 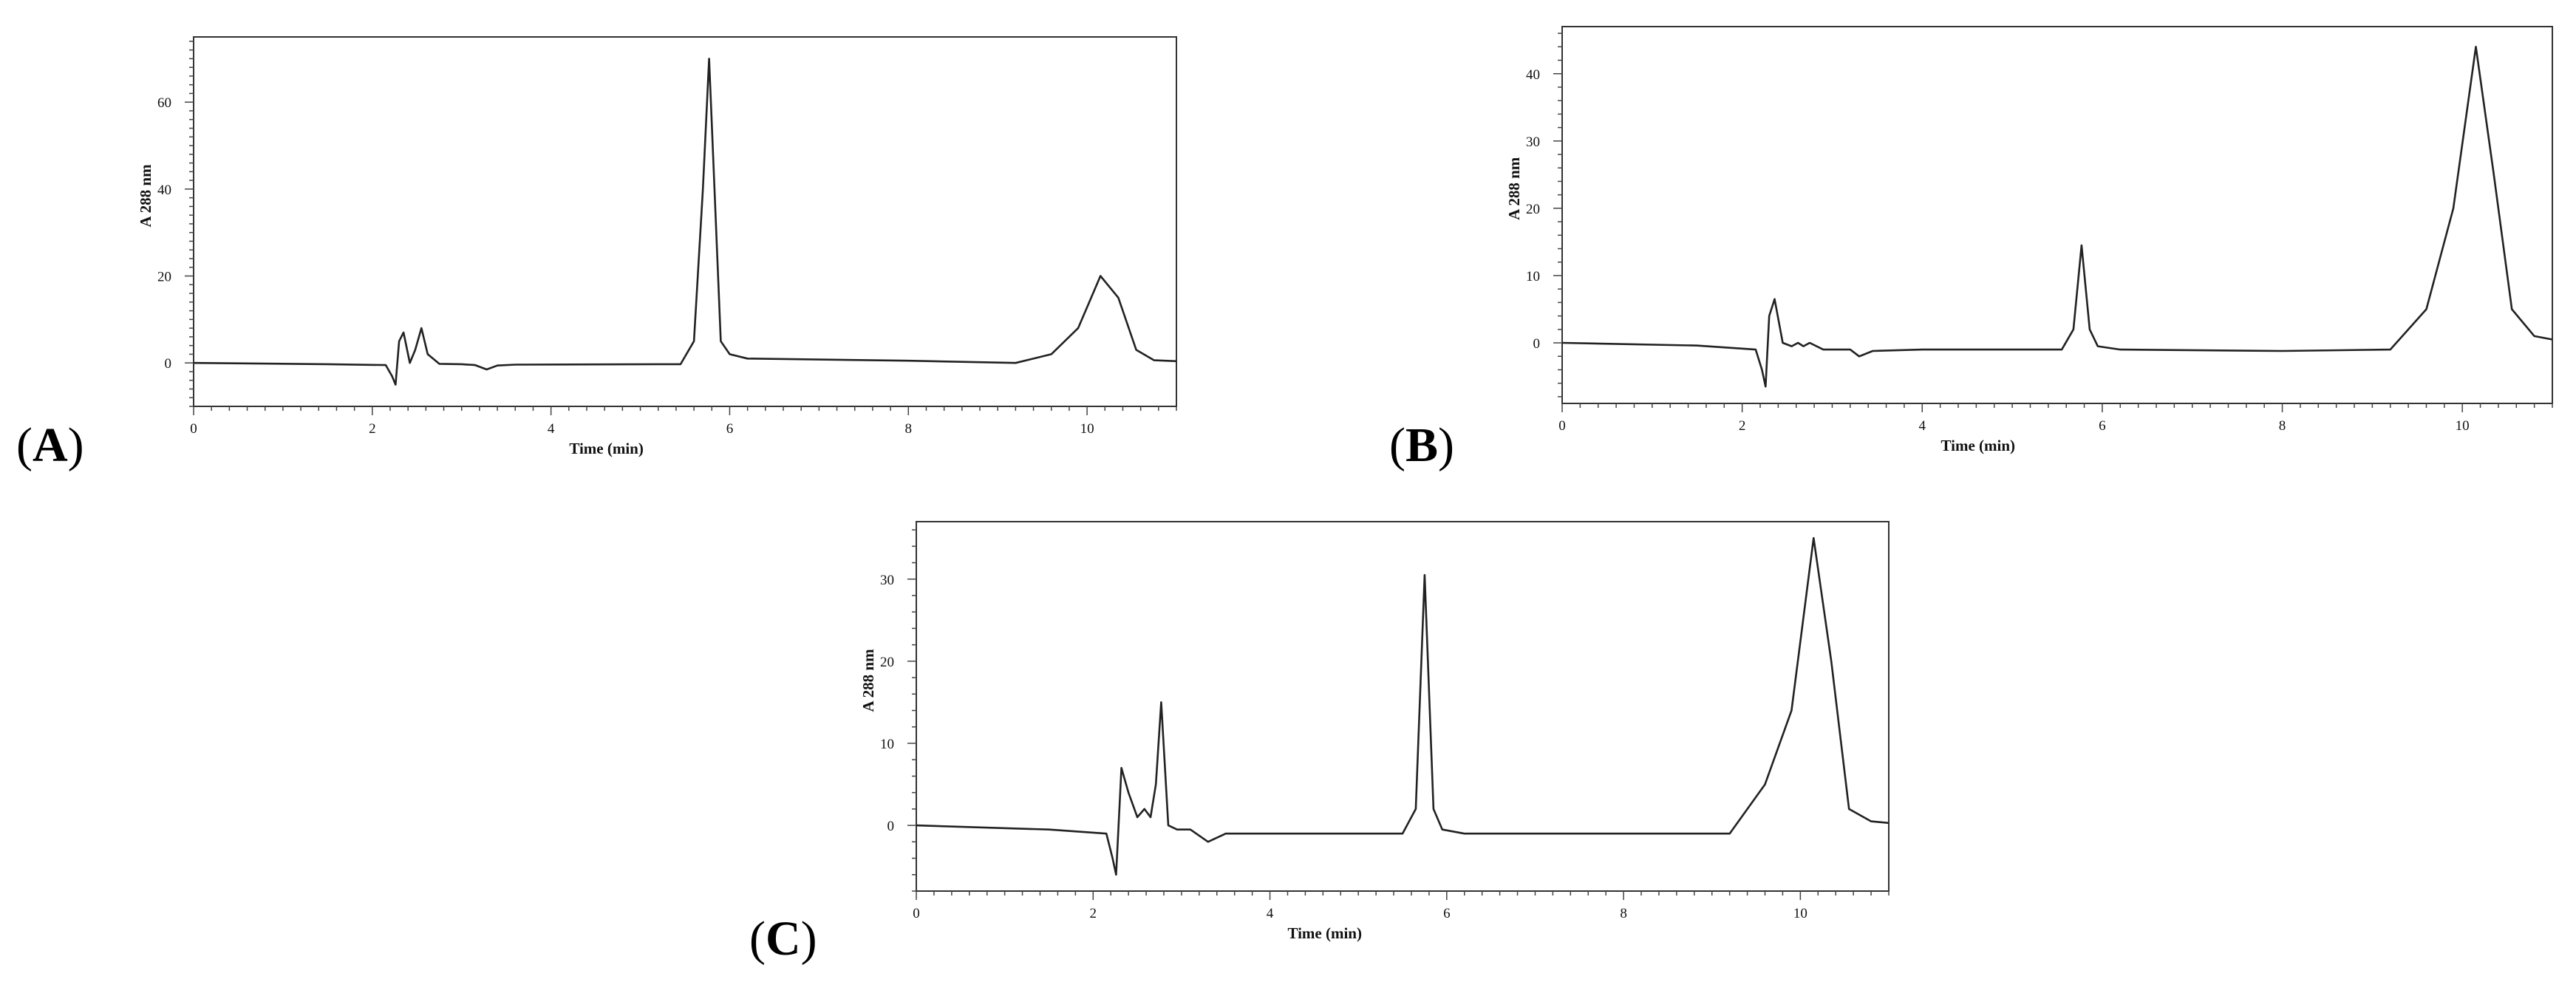 I want to click on chart-b-x-tick-label: 6, so click(x=2102, y=426).